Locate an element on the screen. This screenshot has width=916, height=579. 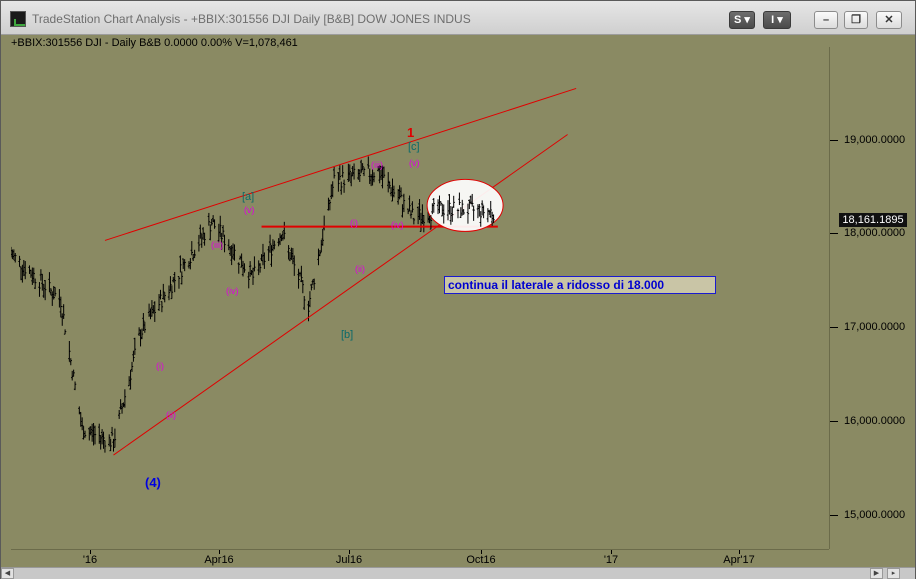
annotation-text-box: continua il laterale a ridosso di 18.000 is located at coordinates (580, 285).